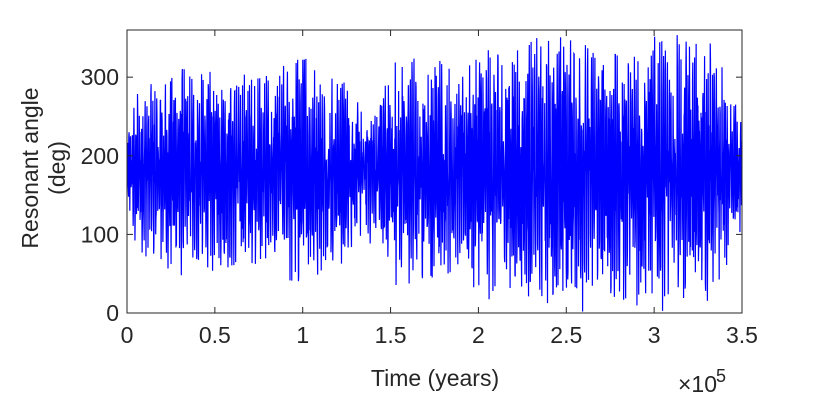 Image resolution: width=822 pixels, height=400 pixels. I want to click on y-axis-label: Resonant angle (deg), so click(43, 167).